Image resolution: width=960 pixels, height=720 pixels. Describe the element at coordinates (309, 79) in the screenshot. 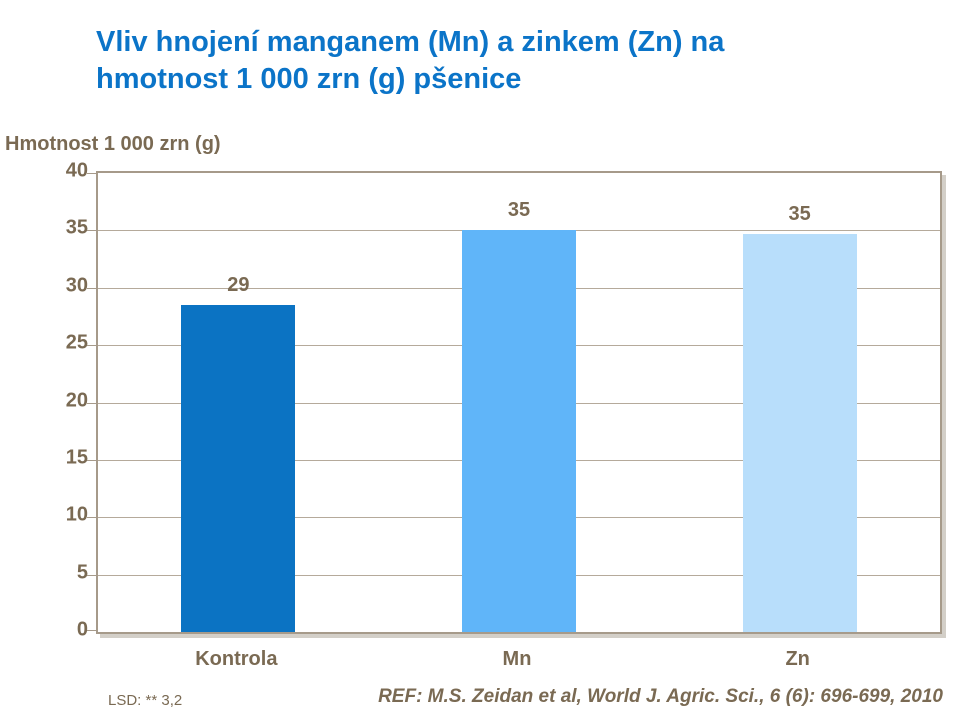

I see `chart-title-line2: hmotnost 1 000 zrn (g) pšenice` at that location.